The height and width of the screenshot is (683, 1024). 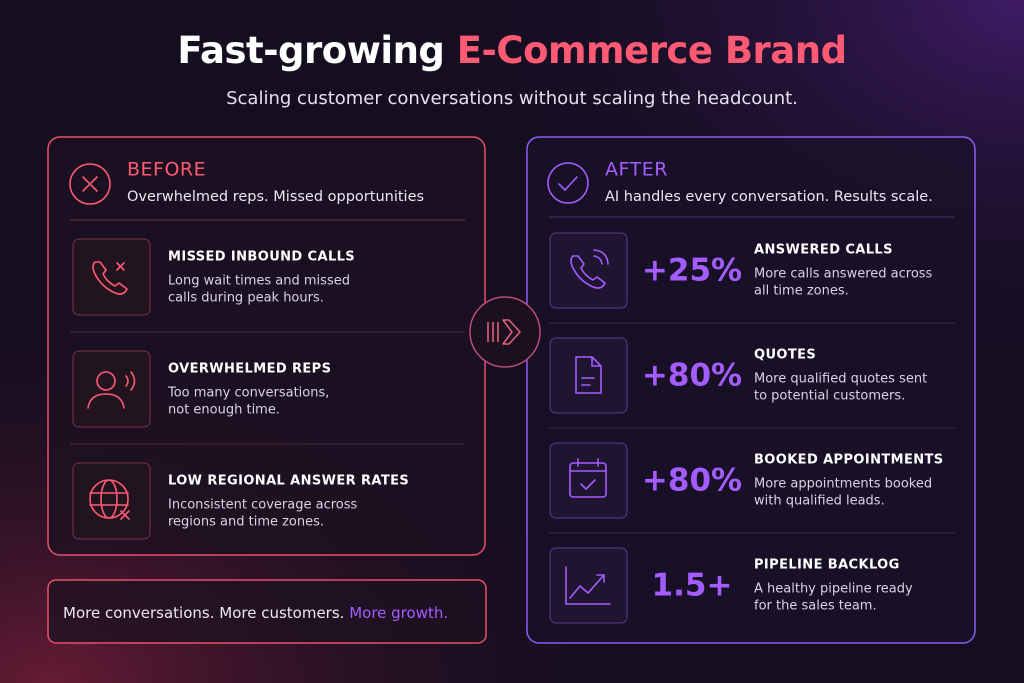 What do you see at coordinates (261, 257) in the screenshot?
I see `row-title: MISSED INBOUND CALLS` at bounding box center [261, 257].